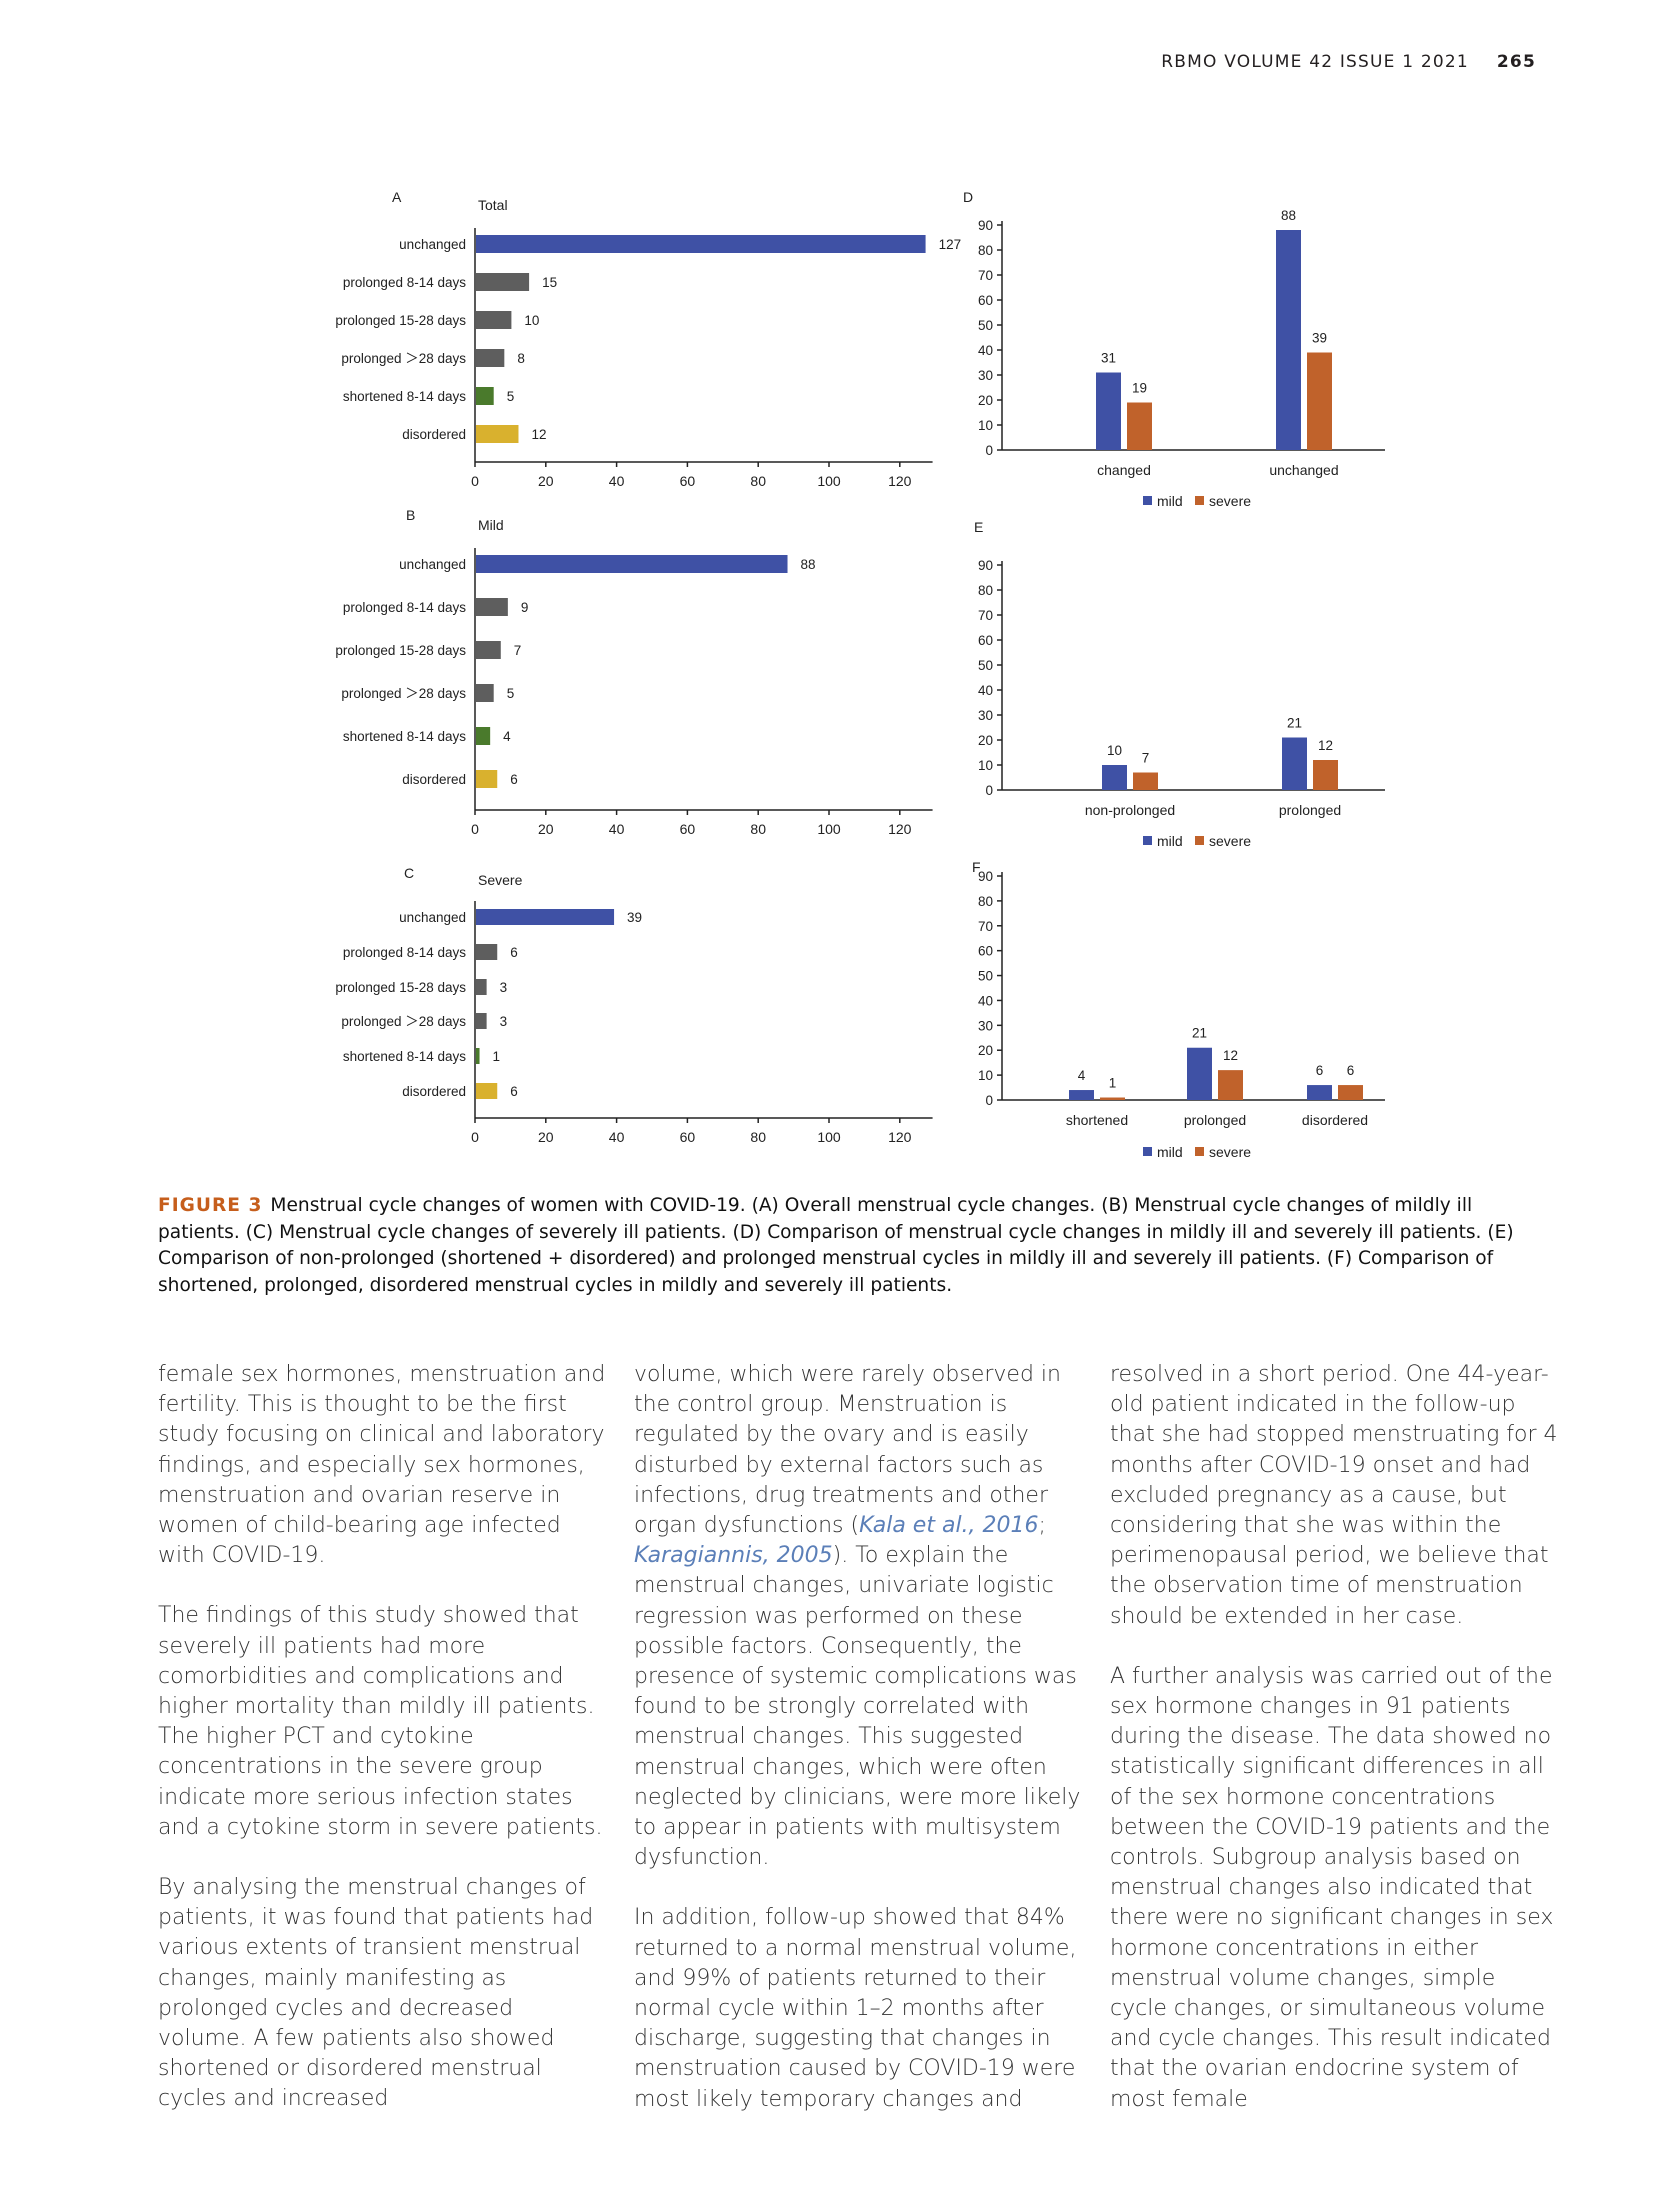 The image size is (1654, 2205). What do you see at coordinates (634, 917) in the screenshot?
I see `data-label: 39` at bounding box center [634, 917].